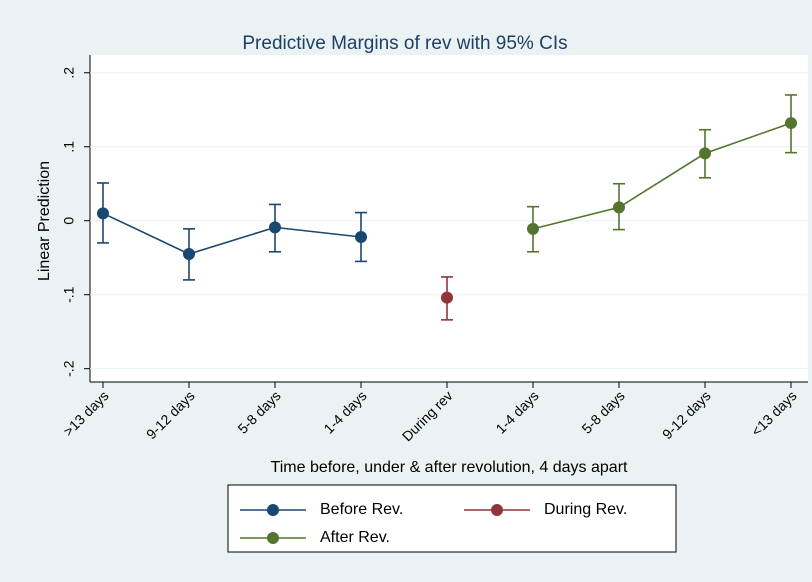  I want to click on legend-label: Before Rev., so click(361, 509).